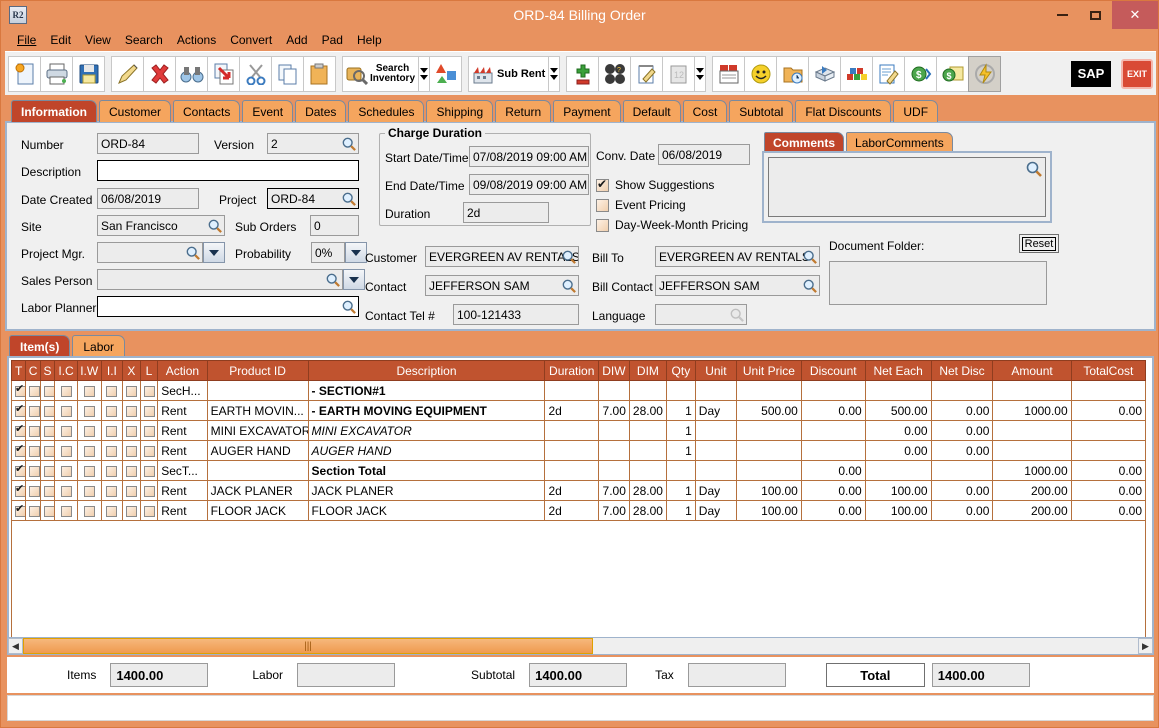  Describe the element at coordinates (161, 225) in the screenshot. I see `site-input: San Francisco` at that location.